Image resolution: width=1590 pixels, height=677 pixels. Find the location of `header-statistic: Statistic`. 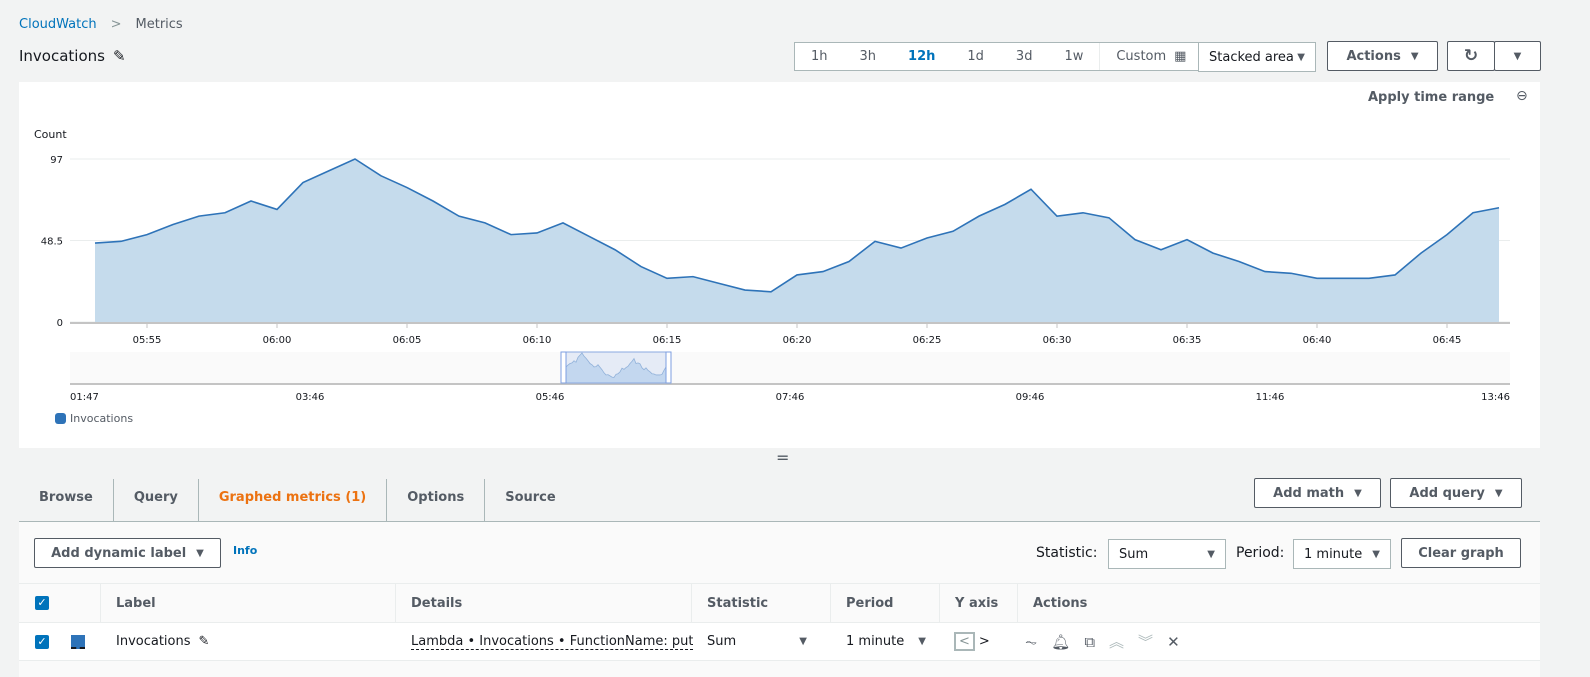

header-statistic: Statistic is located at coordinates (729, 603).